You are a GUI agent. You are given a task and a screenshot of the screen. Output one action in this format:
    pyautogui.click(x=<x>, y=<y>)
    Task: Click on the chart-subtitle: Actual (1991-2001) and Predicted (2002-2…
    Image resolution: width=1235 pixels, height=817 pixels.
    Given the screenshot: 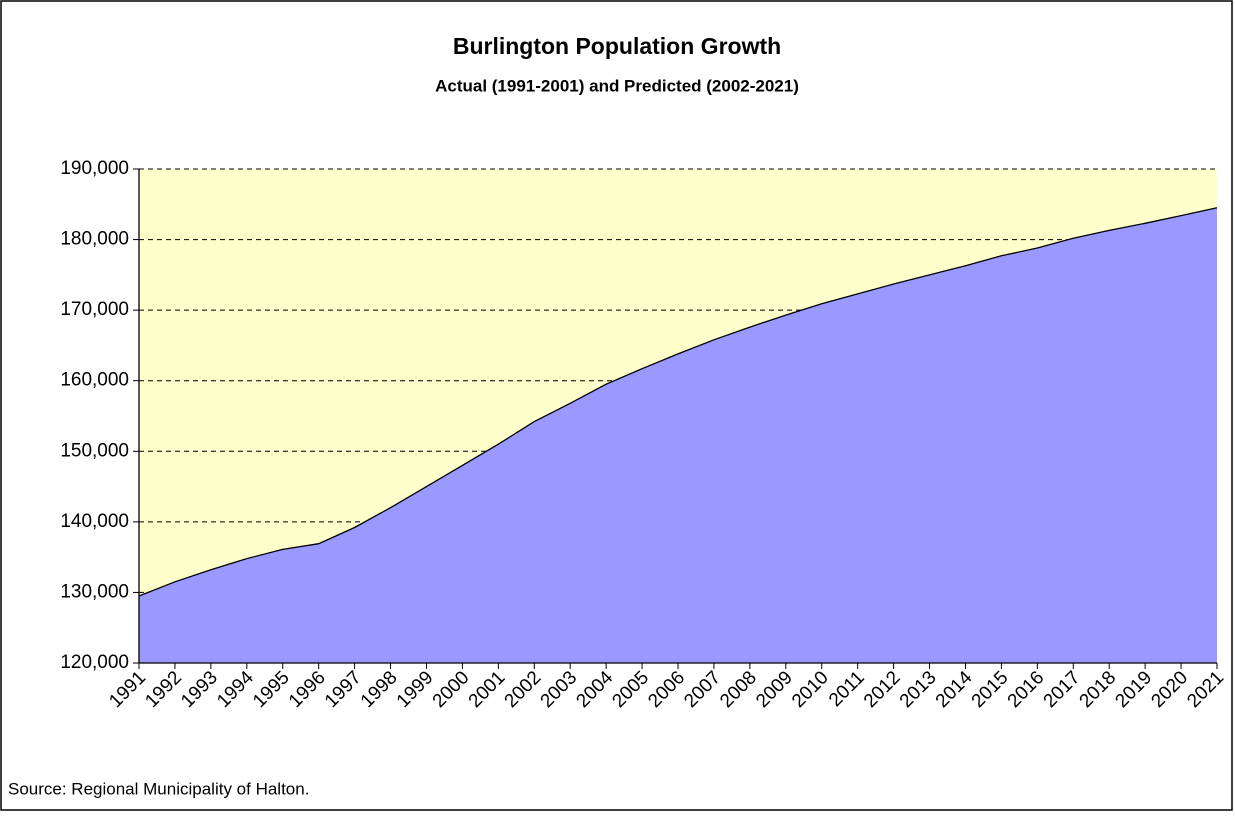 What is the action you would take?
    pyautogui.click(x=617, y=85)
    